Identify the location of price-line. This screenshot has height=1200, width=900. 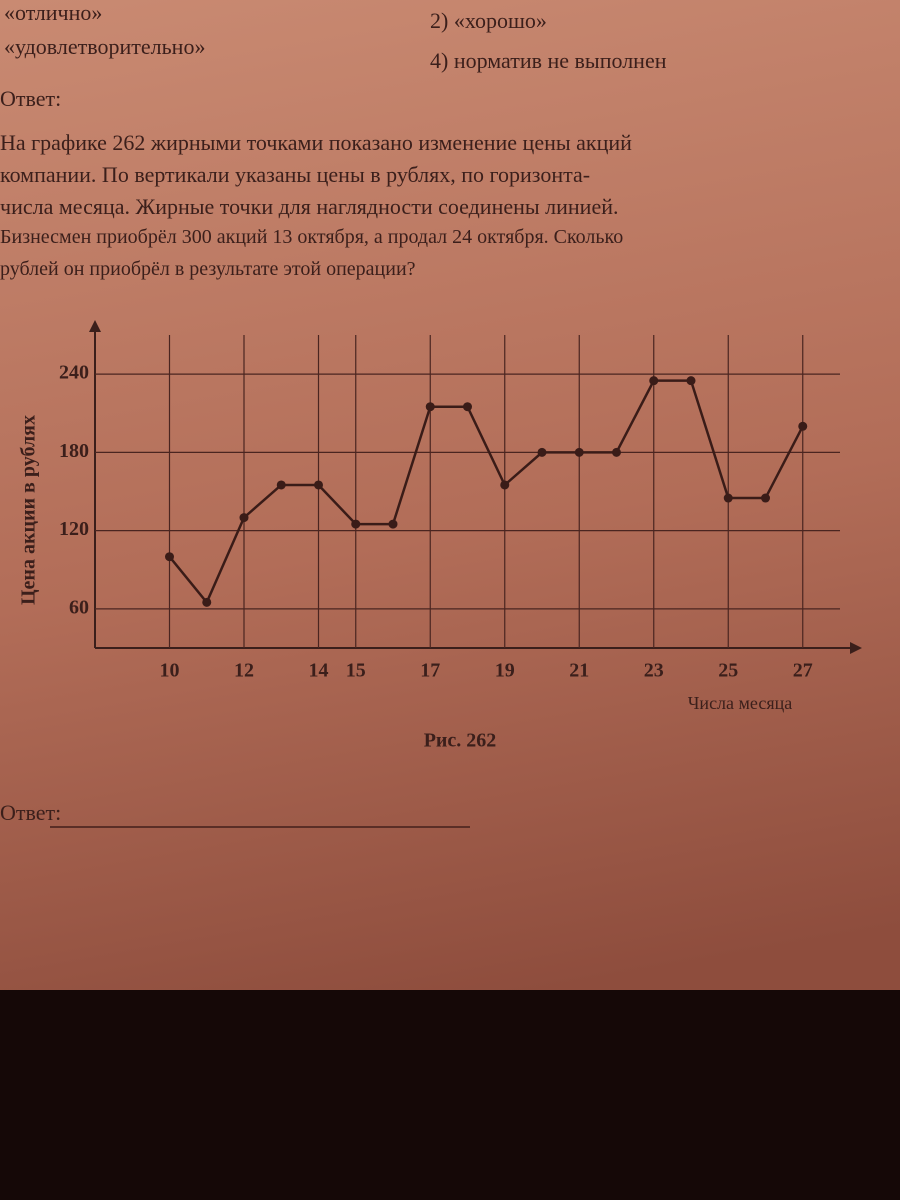
(486, 492).